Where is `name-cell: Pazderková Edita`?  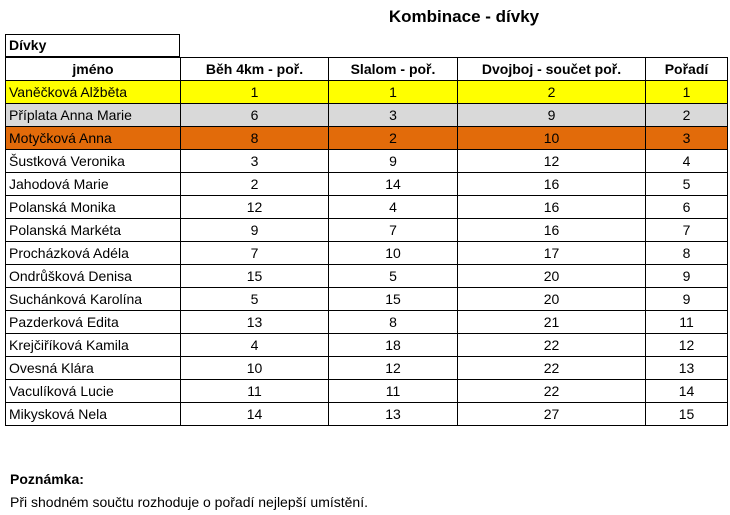
name-cell: Pazderková Edita is located at coordinates (93, 322).